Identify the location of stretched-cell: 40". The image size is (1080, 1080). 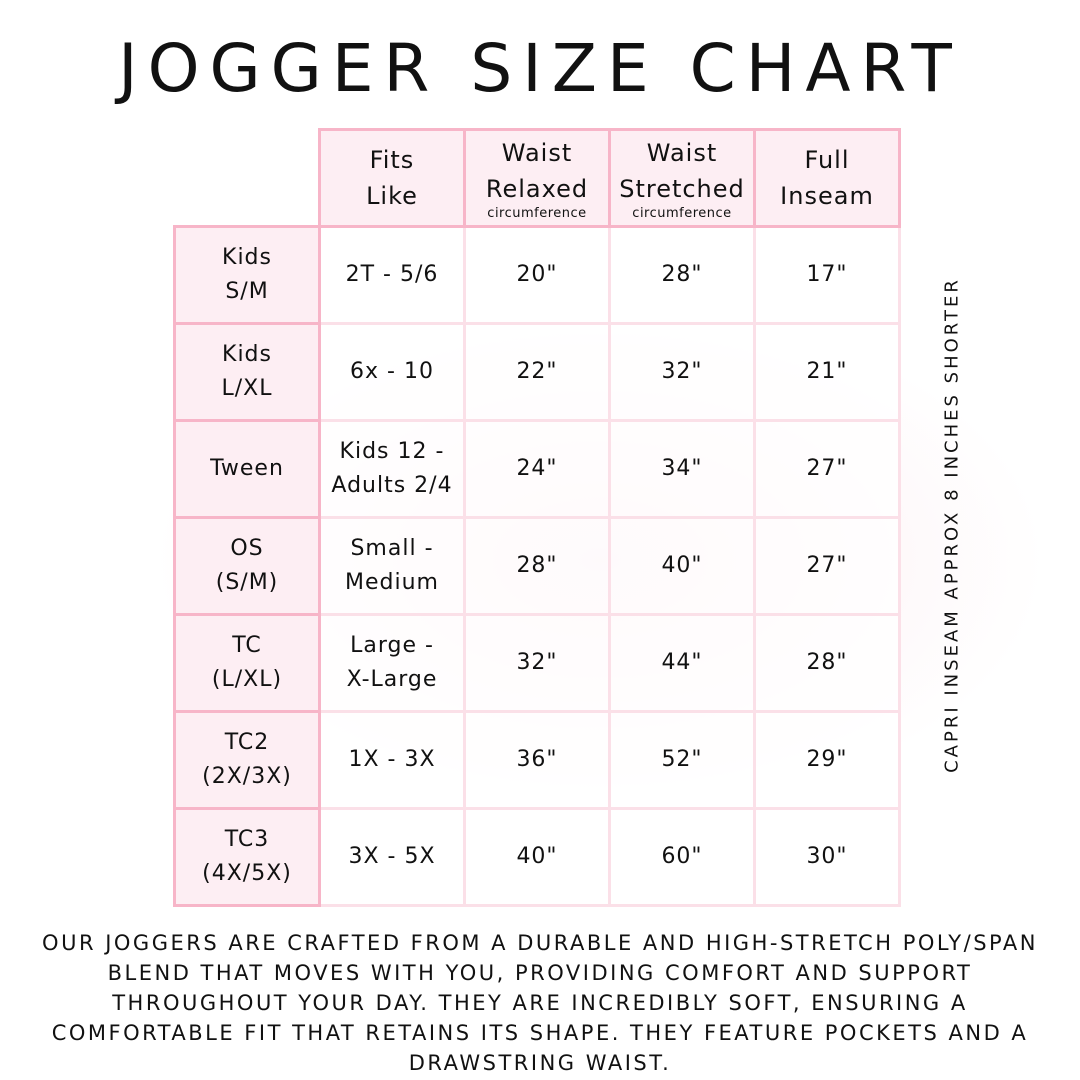
(682, 566).